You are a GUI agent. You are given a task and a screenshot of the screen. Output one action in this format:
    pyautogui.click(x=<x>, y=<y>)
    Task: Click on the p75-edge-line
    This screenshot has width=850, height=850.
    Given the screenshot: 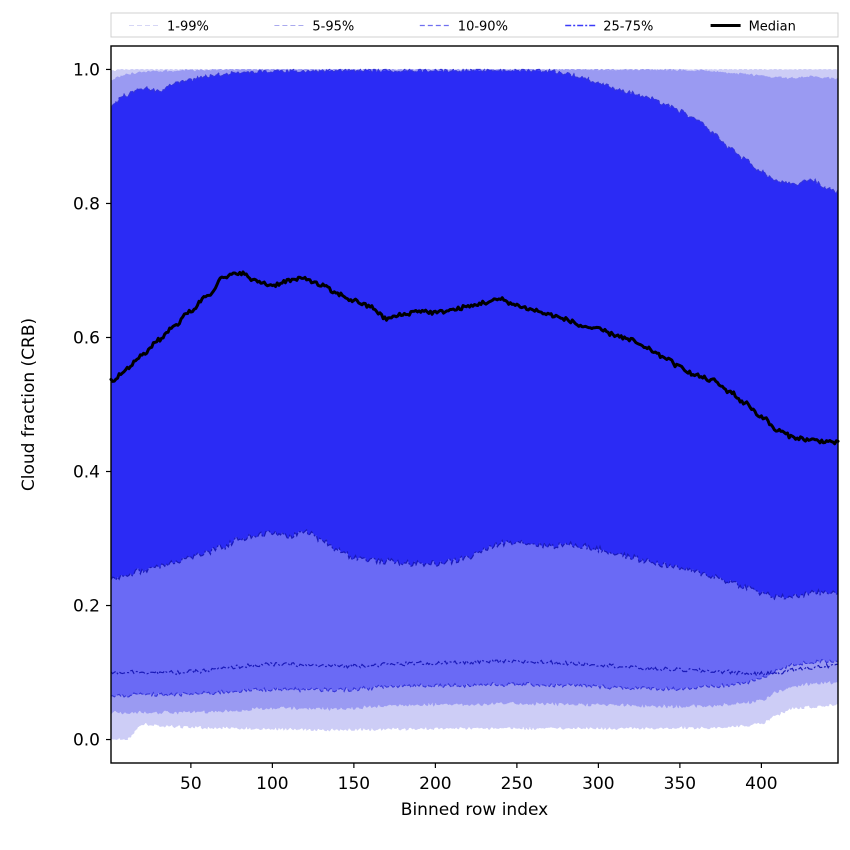 What is the action you would take?
    pyautogui.click(x=474, y=564)
    